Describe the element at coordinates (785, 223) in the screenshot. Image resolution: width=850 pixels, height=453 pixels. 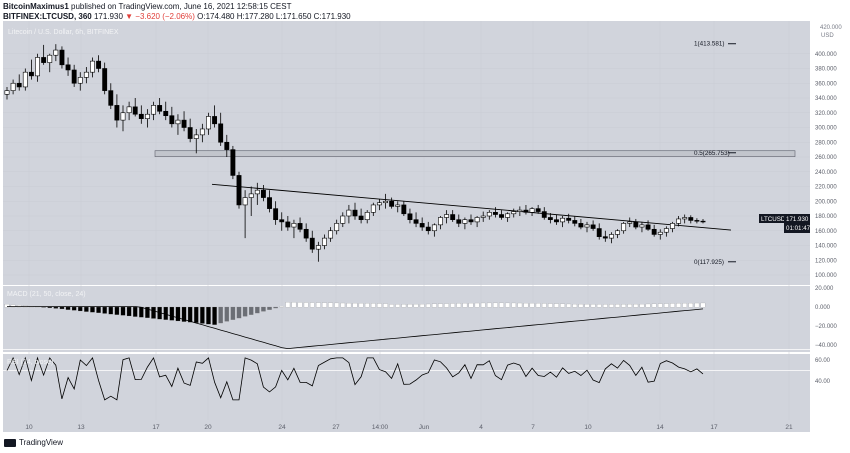
I see `last-price-tag: LTCUSD 171.930 01:01:47` at that location.